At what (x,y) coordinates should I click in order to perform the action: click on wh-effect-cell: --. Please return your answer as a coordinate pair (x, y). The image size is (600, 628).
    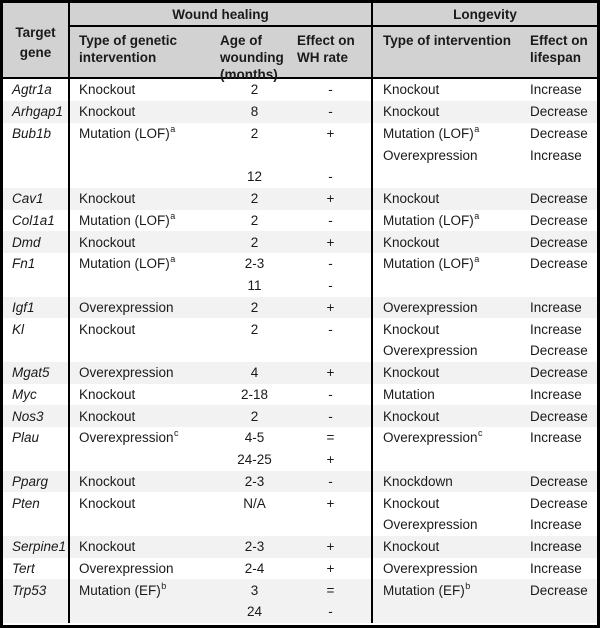
    Looking at the image, I should click on (330, 275).